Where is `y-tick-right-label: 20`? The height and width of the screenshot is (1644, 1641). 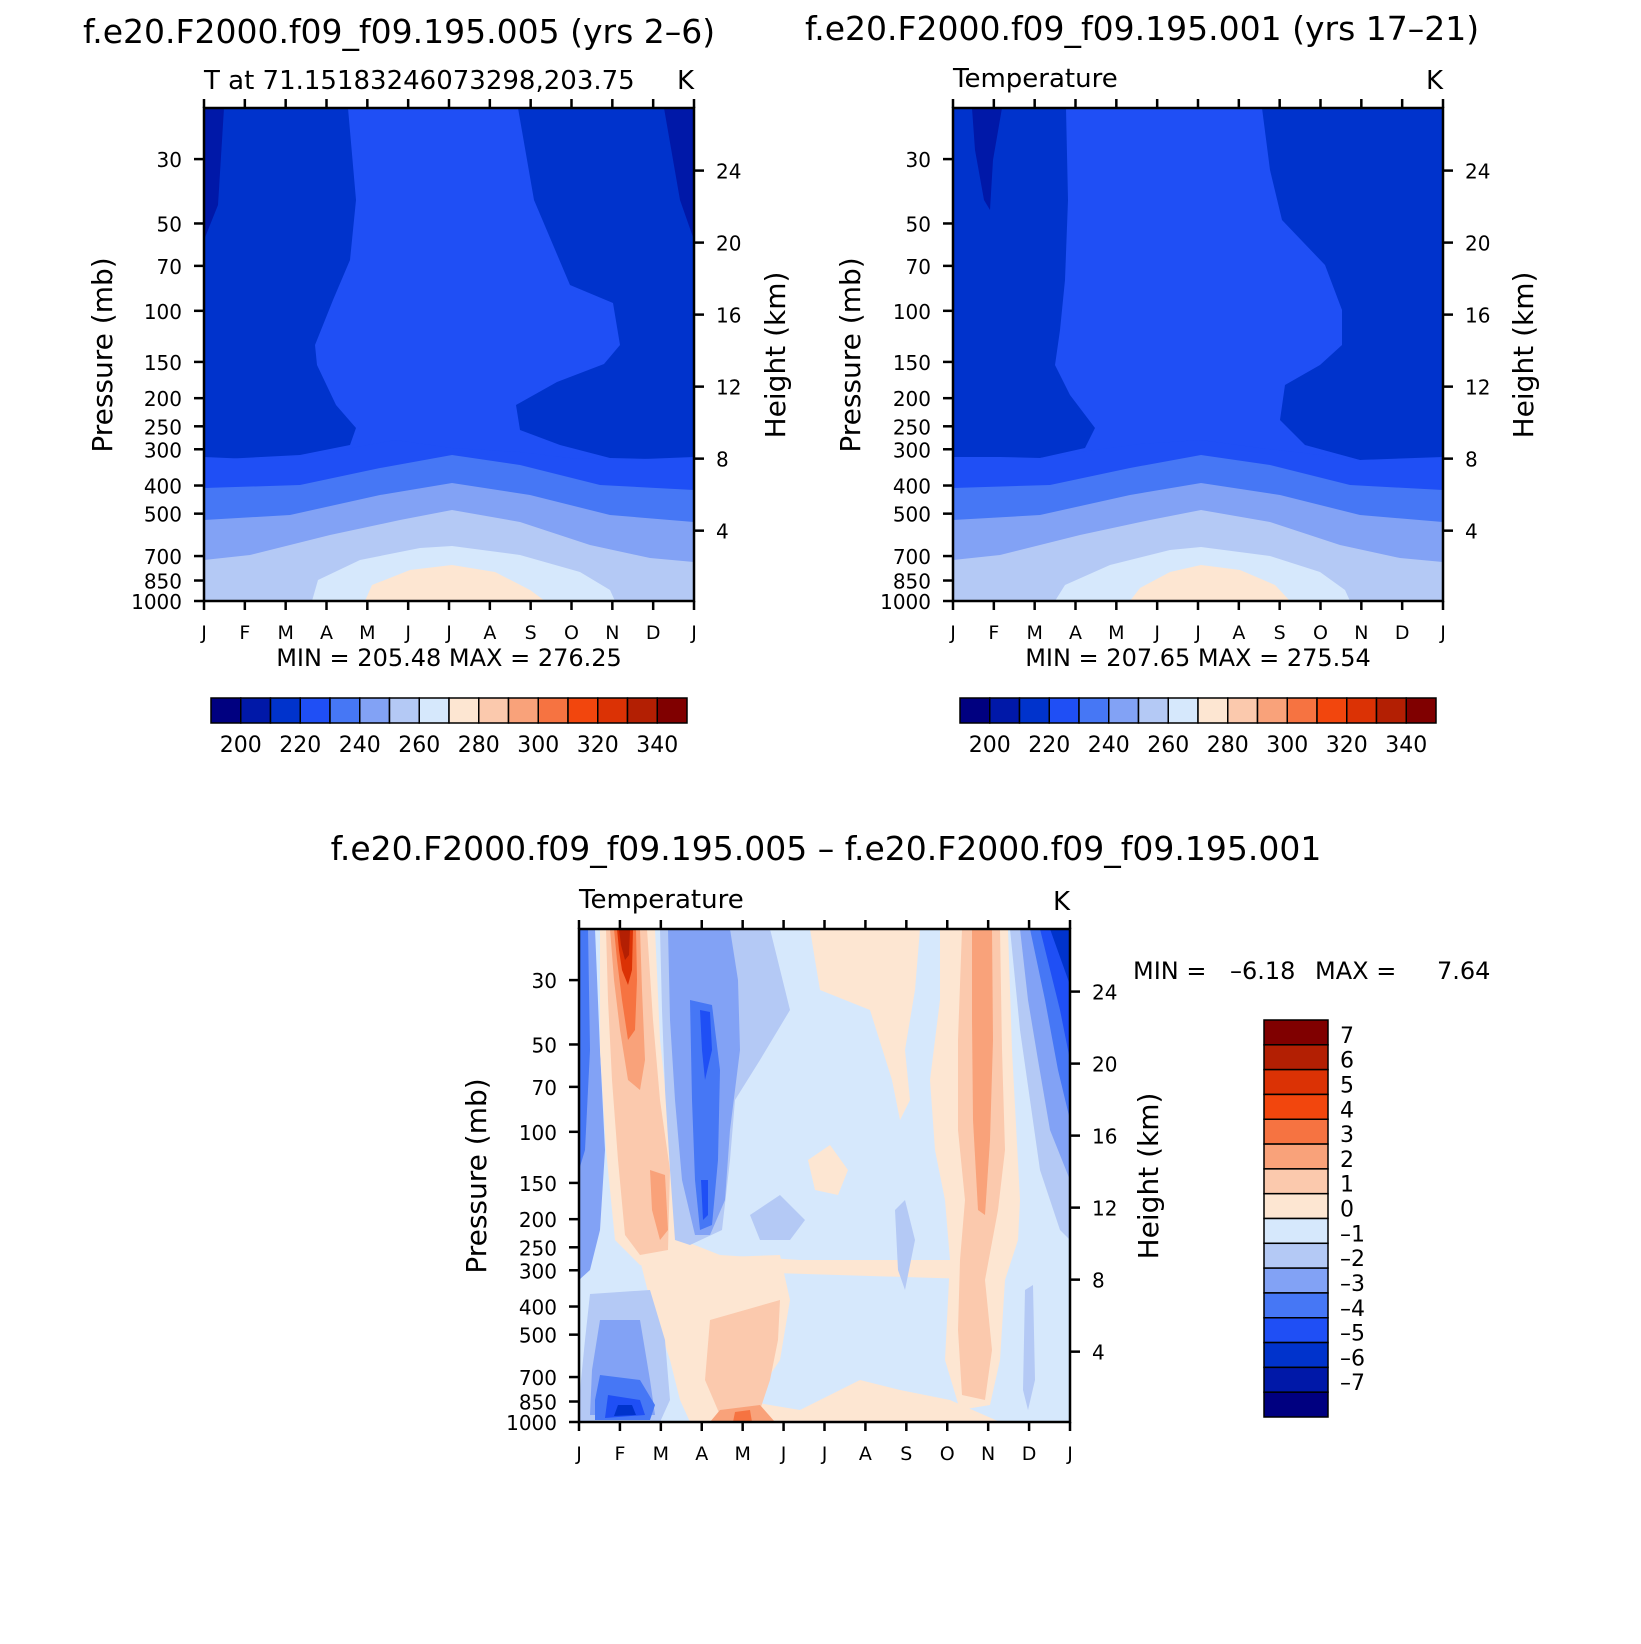
y-tick-right-label: 20 is located at coordinates (1104, 1065).